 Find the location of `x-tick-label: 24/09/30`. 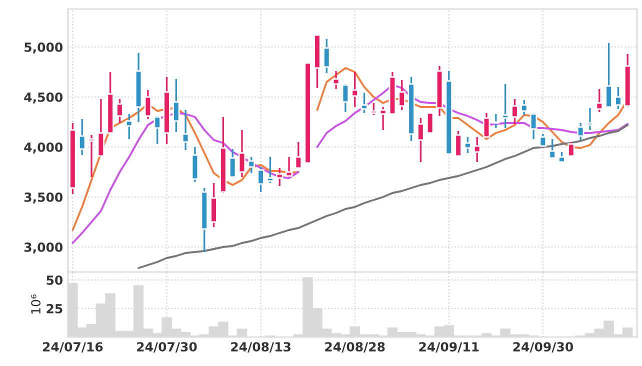

x-tick-label: 24/09/30 is located at coordinates (543, 347).